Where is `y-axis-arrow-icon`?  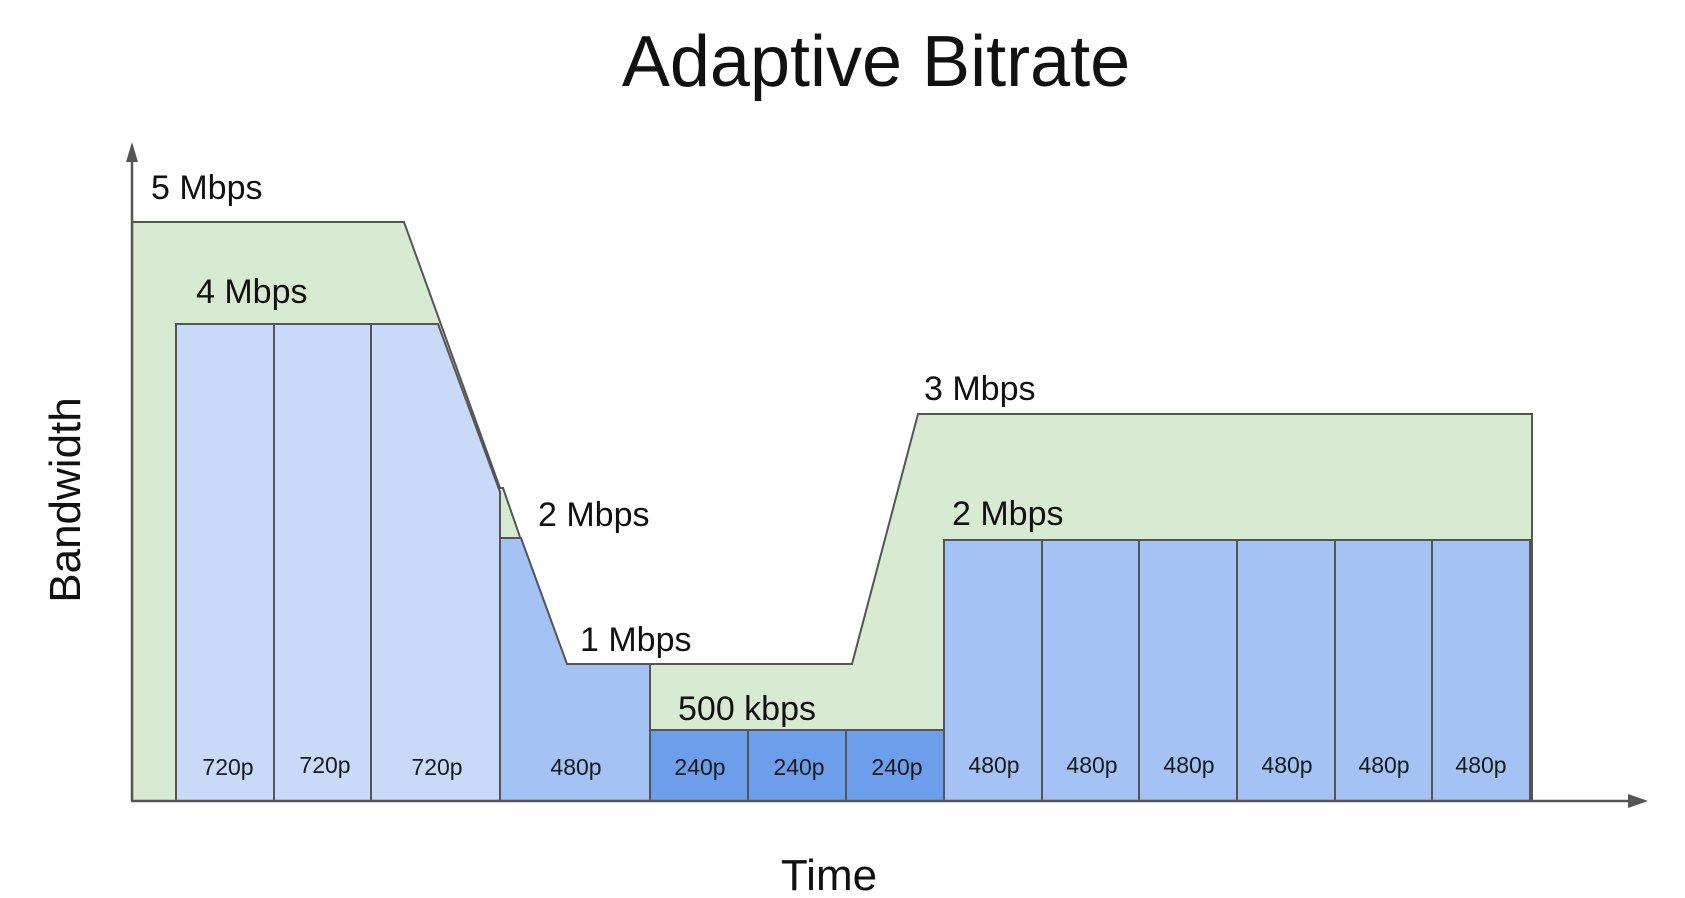 y-axis-arrow-icon is located at coordinates (132, 152).